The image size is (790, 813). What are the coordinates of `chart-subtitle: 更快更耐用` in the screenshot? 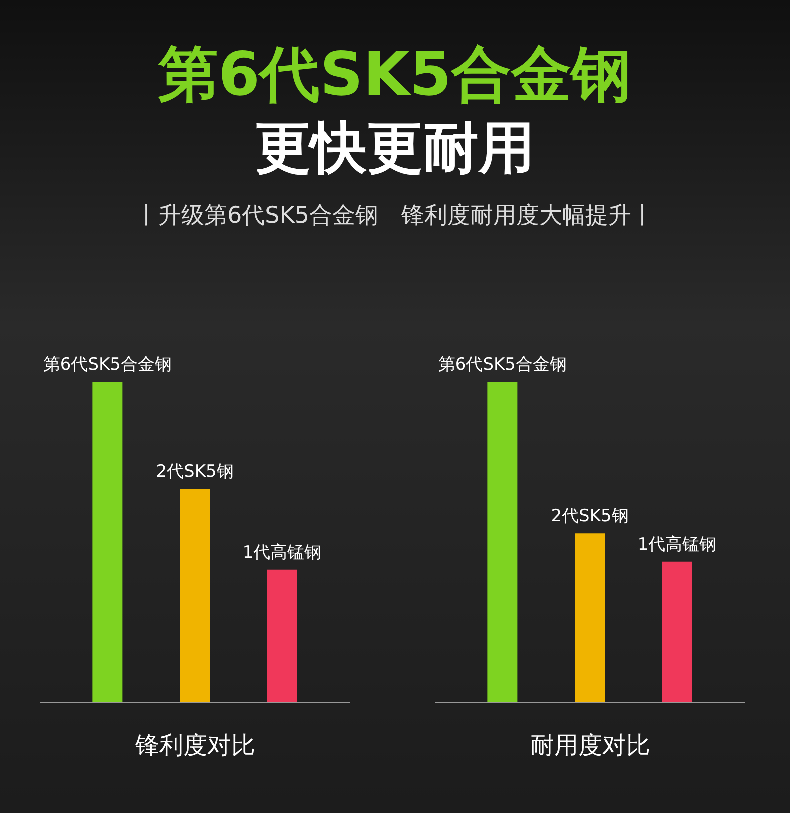 It's located at (395, 149).